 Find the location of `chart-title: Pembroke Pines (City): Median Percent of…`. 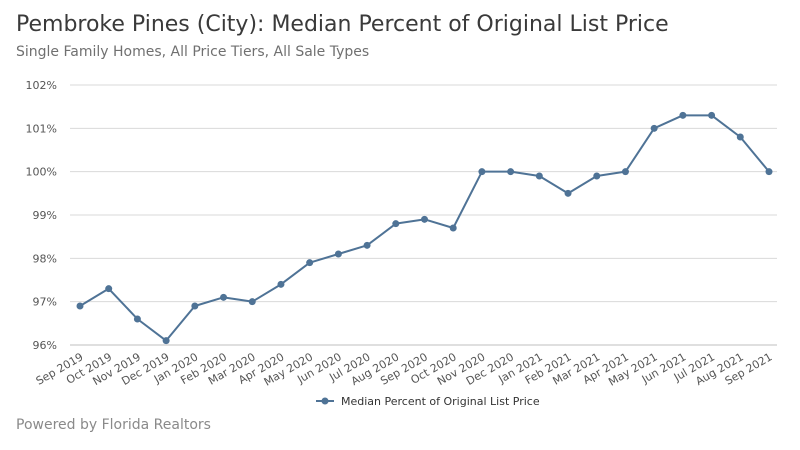

chart-title: Pembroke Pines (City): Median Percent of… is located at coordinates (342, 24).